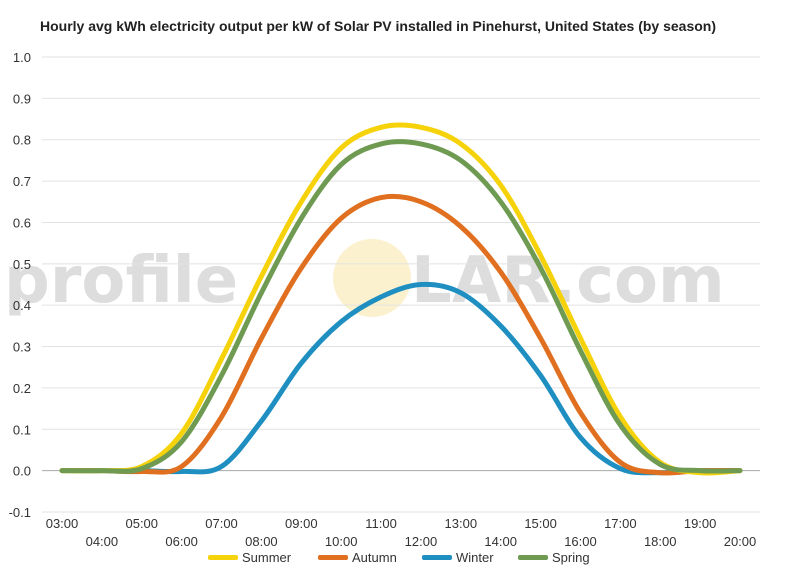 Image resolution: width=800 pixels, height=570 pixels. Describe the element at coordinates (22, 264) in the screenshot. I see `y-tick-label: 0.5` at that location.